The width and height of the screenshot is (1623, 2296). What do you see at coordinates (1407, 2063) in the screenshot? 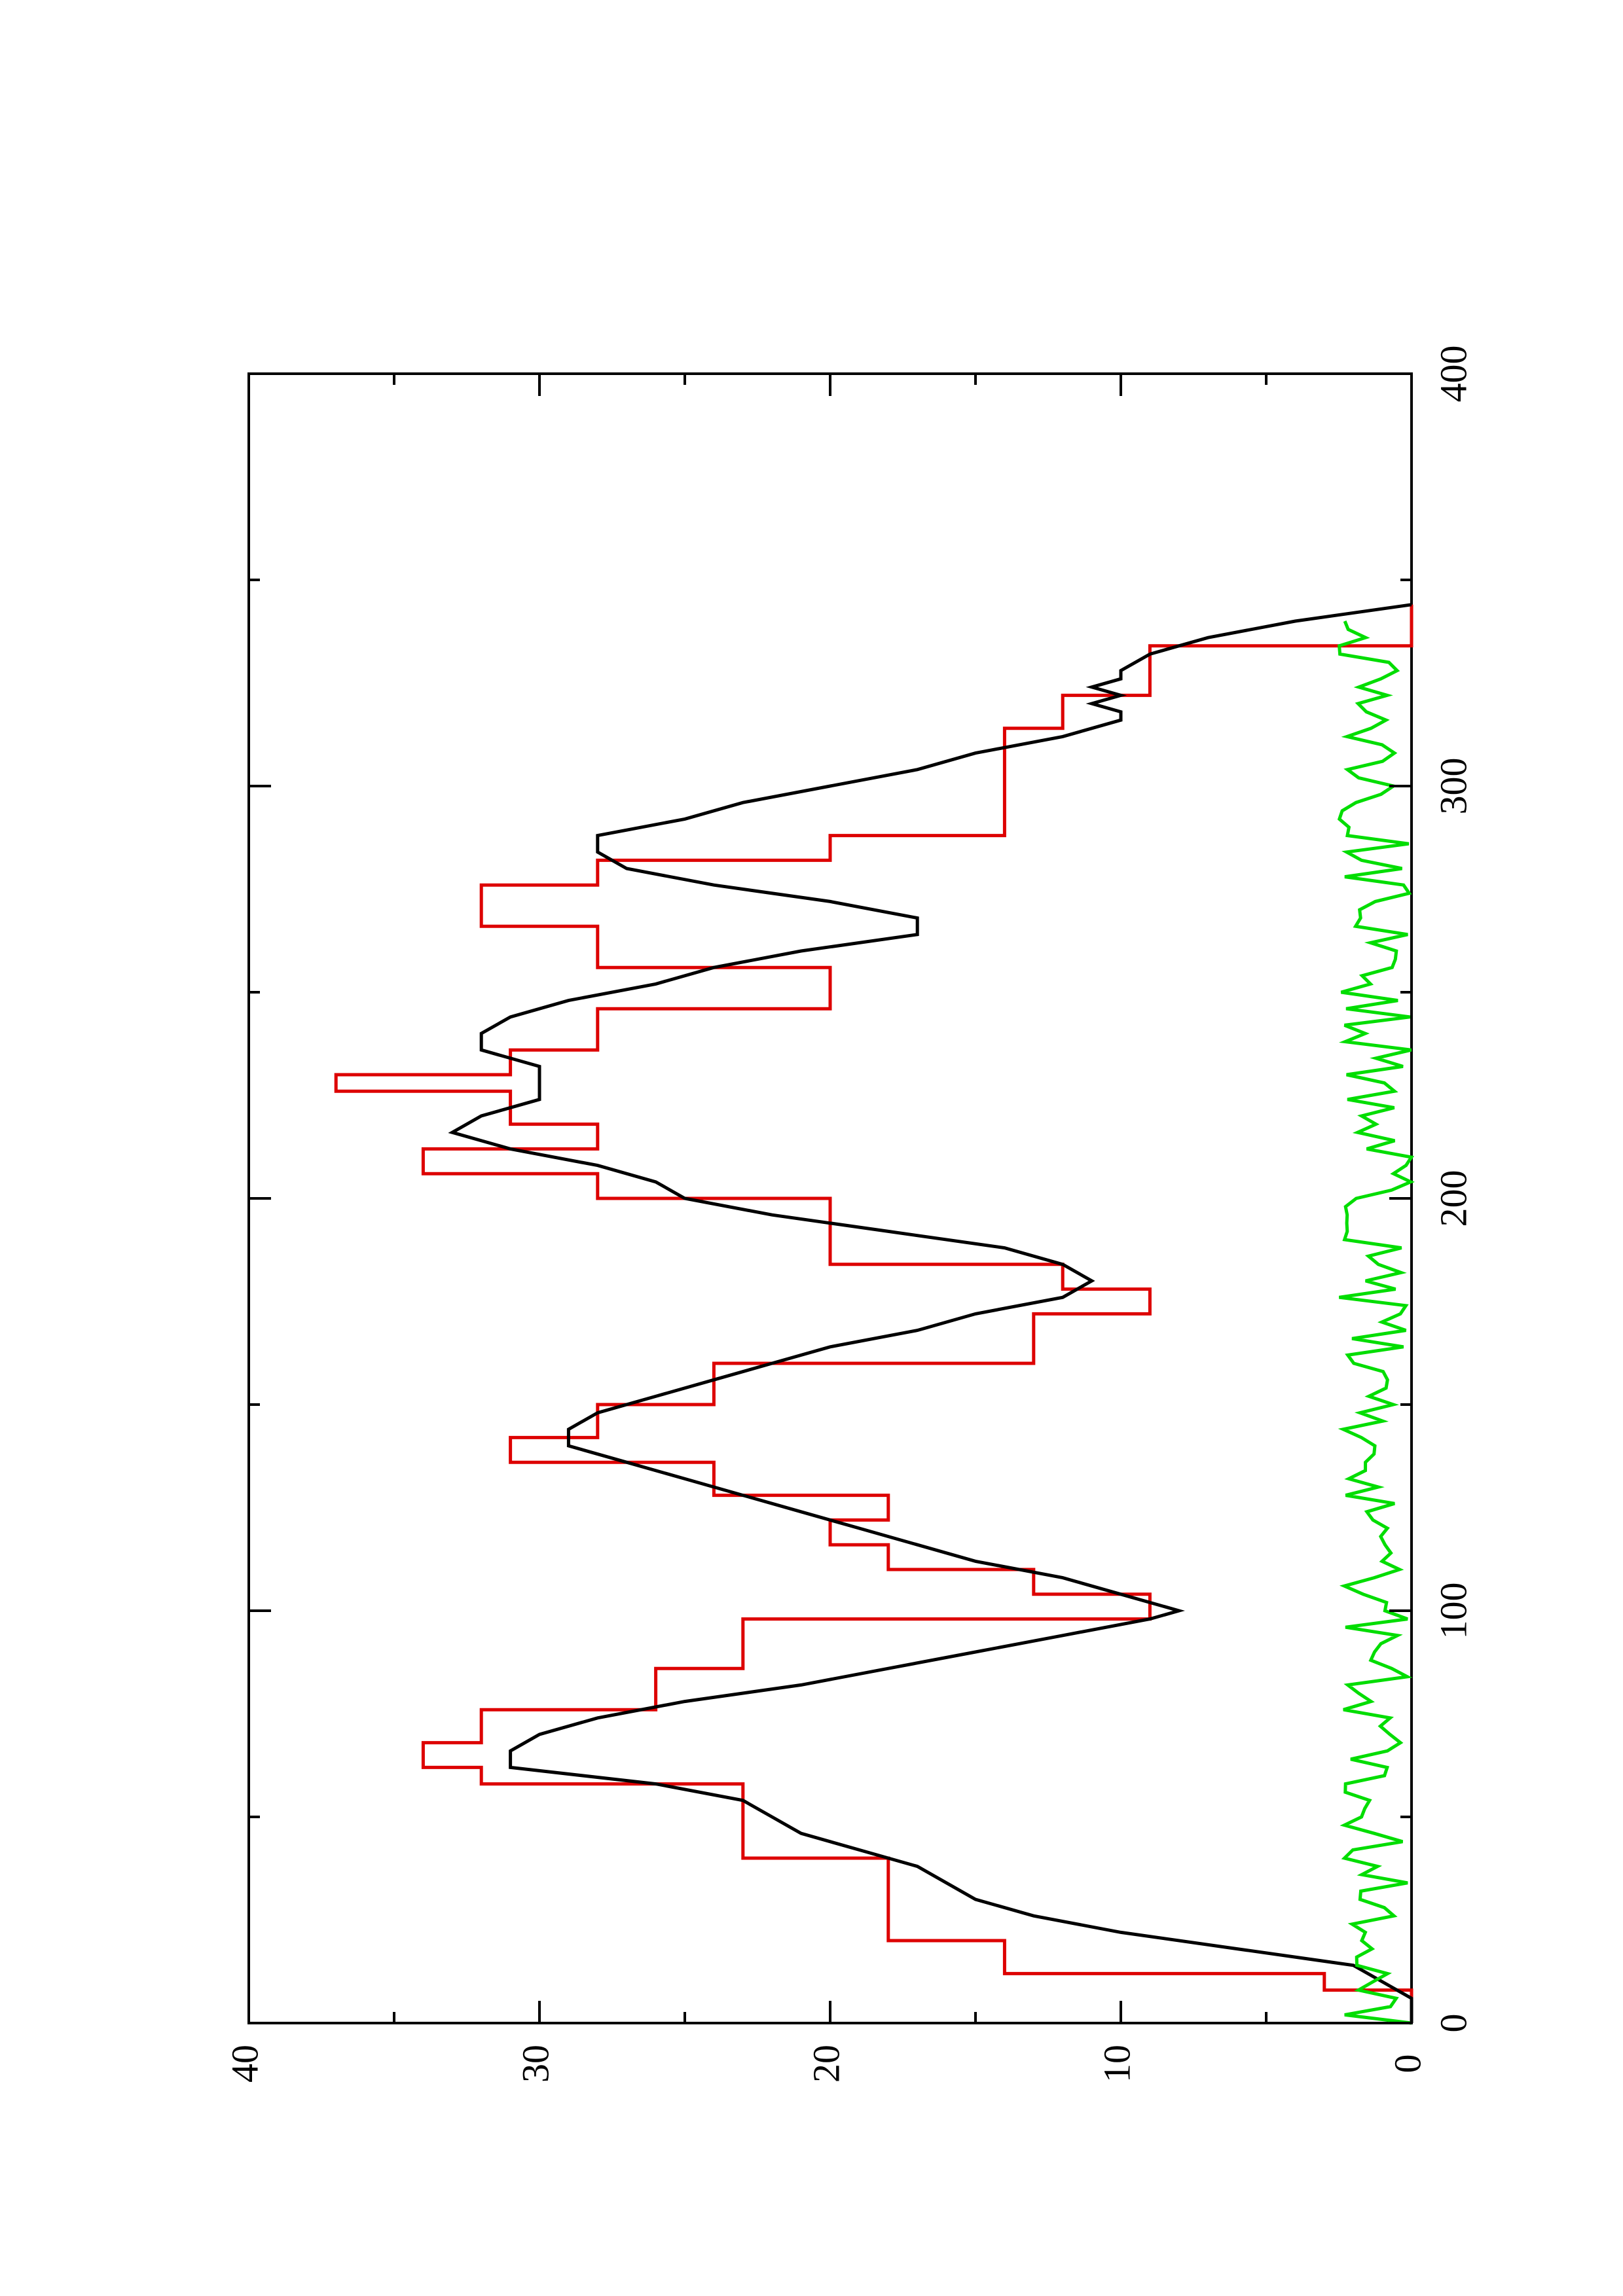
I see `y-tick-label: 0` at bounding box center [1407, 2063].